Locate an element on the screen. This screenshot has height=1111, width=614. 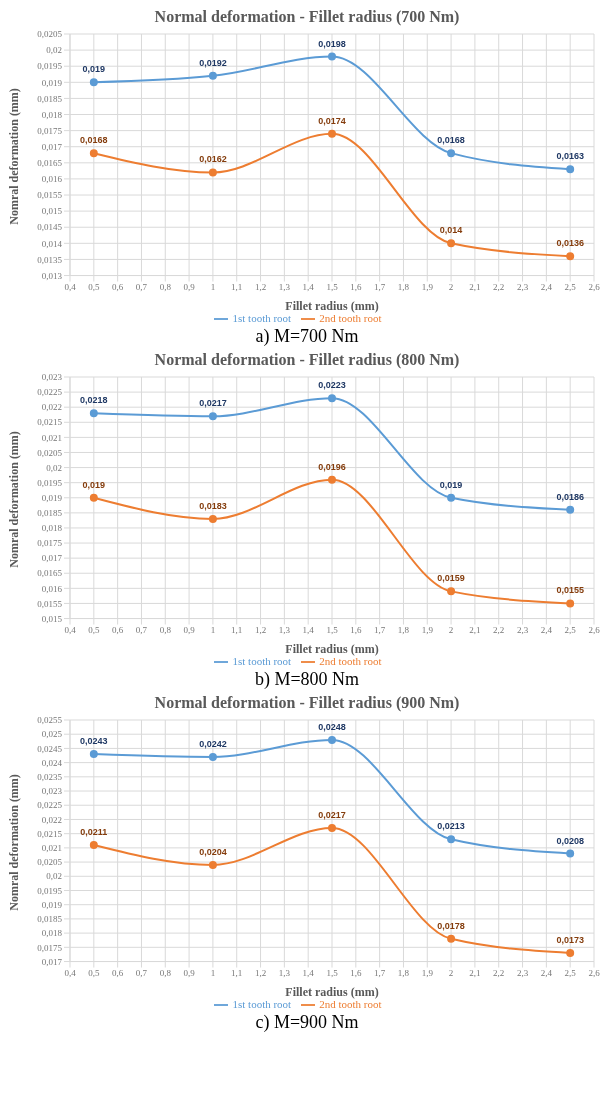
x-tick-label: 2,5 is located at coordinates (570, 629).